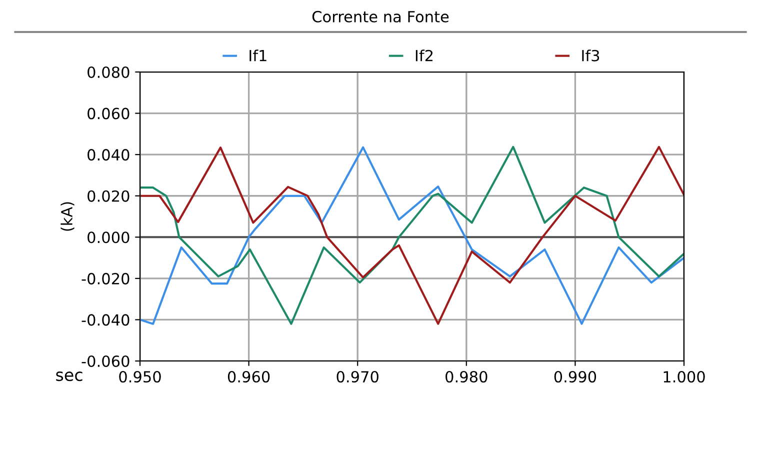 The height and width of the screenshot is (459, 761). Describe the element at coordinates (109, 72) in the screenshot. I see `y-tick-label: 0.080` at that location.